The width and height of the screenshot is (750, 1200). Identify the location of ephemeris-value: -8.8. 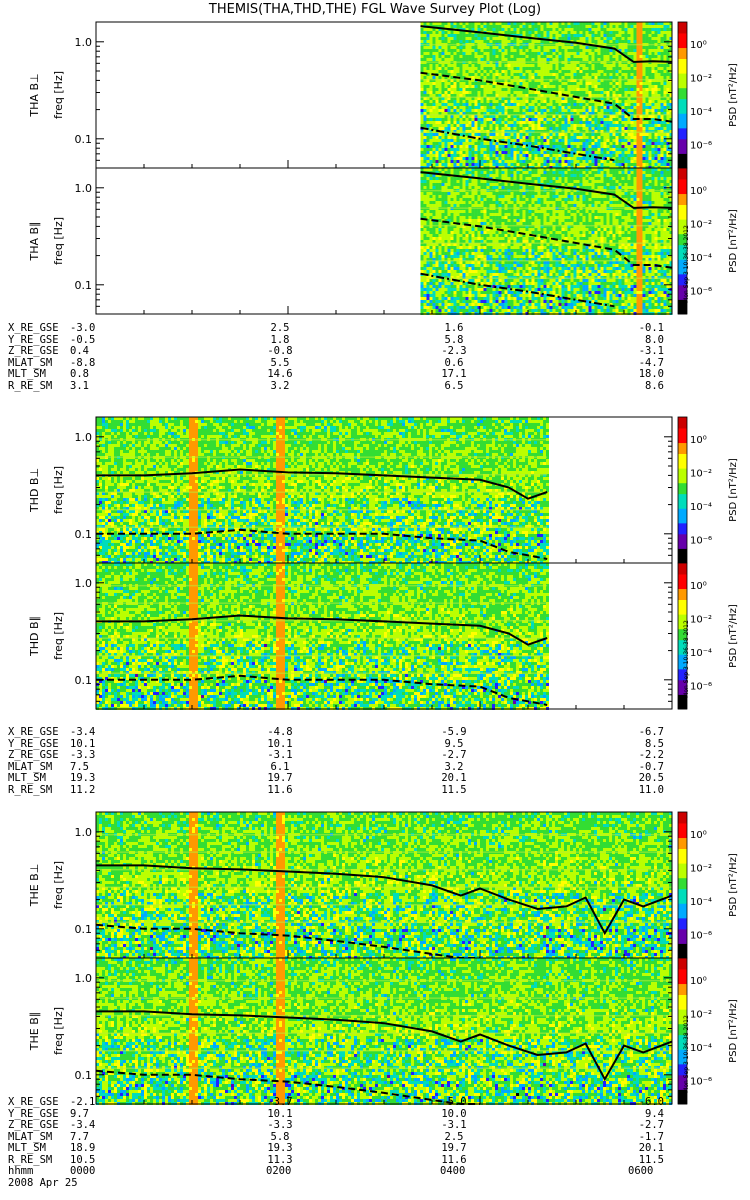
(98, 363).